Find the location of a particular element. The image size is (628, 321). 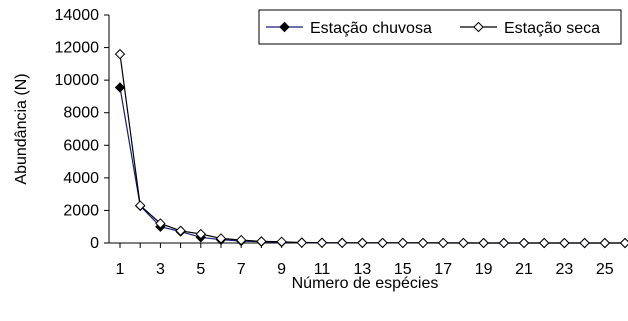

legend-label-estacao-seca: Estação seca is located at coordinates (552, 28).